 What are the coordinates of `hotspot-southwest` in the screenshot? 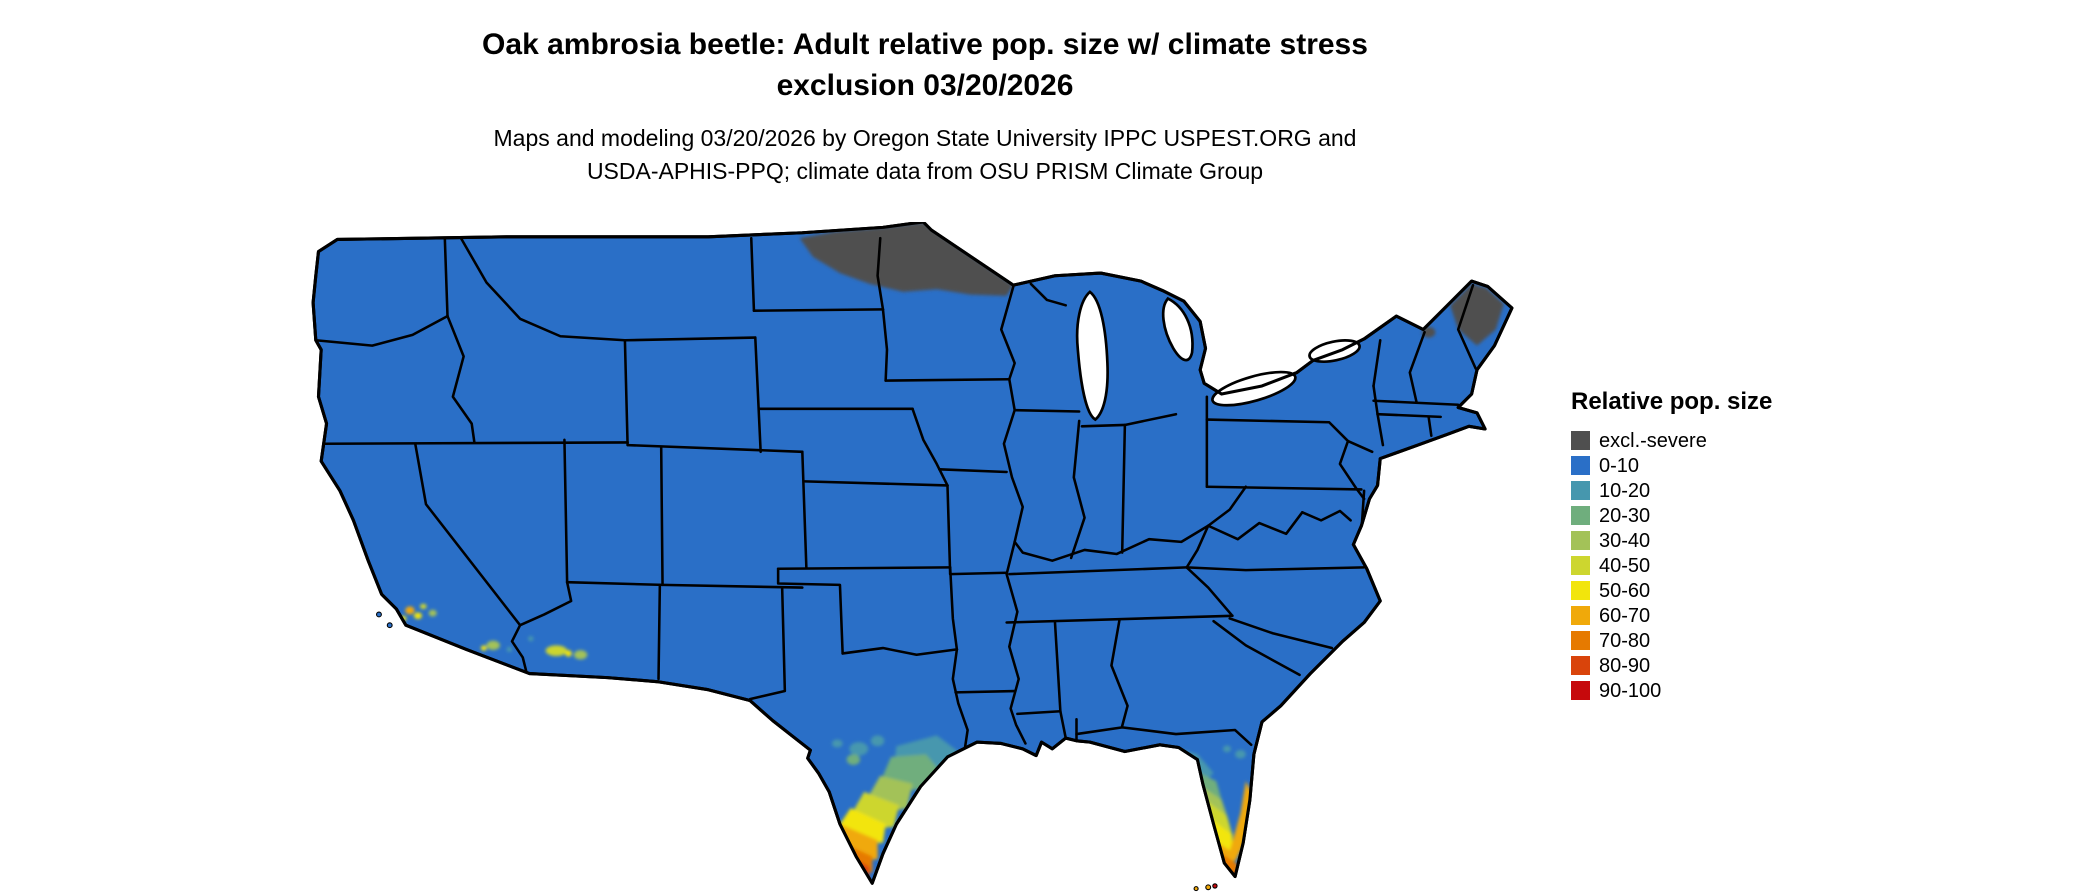 It's located at (493, 631).